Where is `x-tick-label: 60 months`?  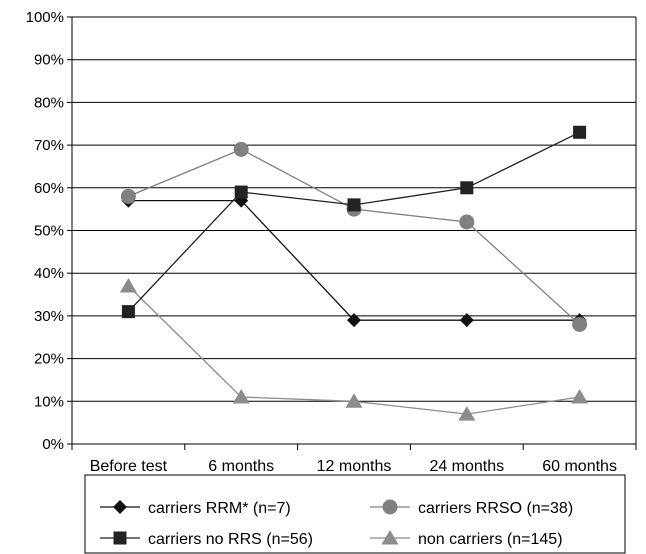 x-tick-label: 60 months is located at coordinates (579, 466).